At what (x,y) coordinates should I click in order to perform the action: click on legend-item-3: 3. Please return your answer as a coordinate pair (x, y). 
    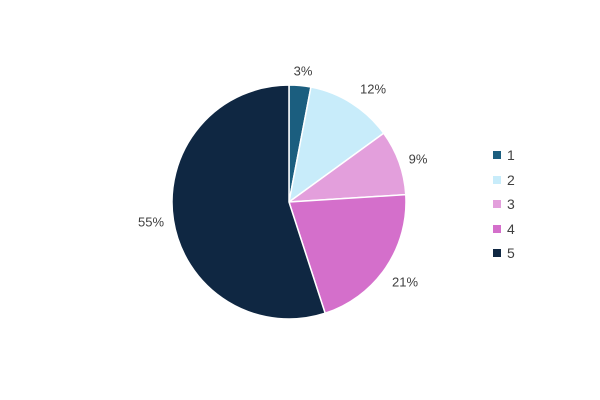
    Looking at the image, I should click on (504, 204).